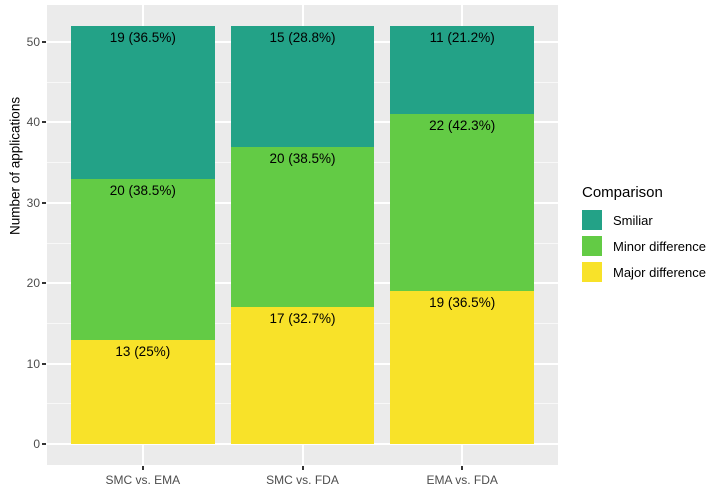 Image resolution: width=709 pixels, height=493 pixels. I want to click on legend-item: Smiliar, so click(644, 220).